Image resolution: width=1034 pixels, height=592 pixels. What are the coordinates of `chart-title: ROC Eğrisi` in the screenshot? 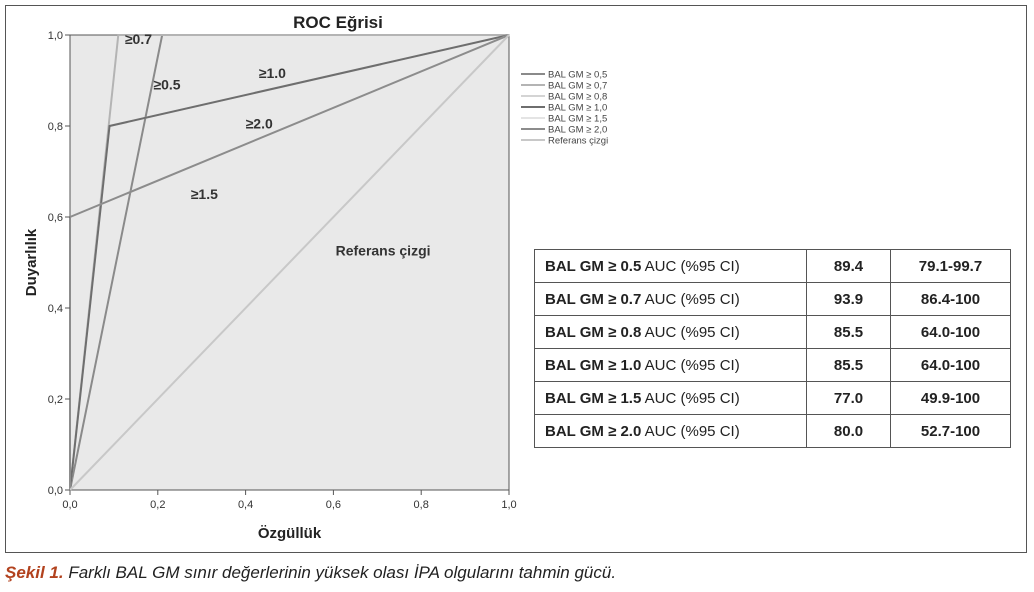 It's located at (338, 22).